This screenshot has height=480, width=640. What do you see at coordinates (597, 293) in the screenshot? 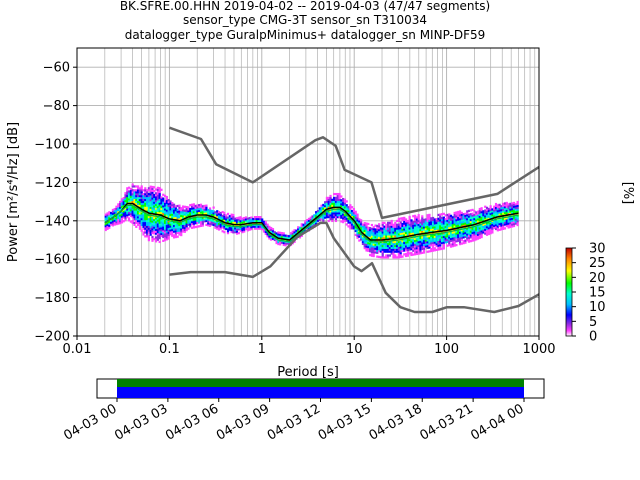
I see `colorbar-tick-label: 15` at bounding box center [597, 293].